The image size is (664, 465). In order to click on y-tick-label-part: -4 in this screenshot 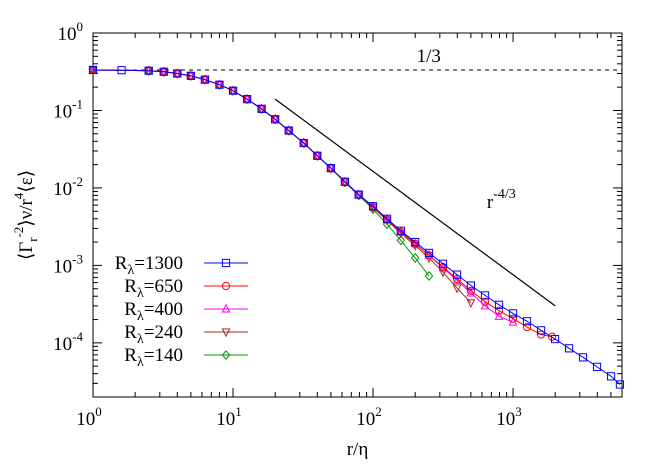, I will do `click(77, 336)`.